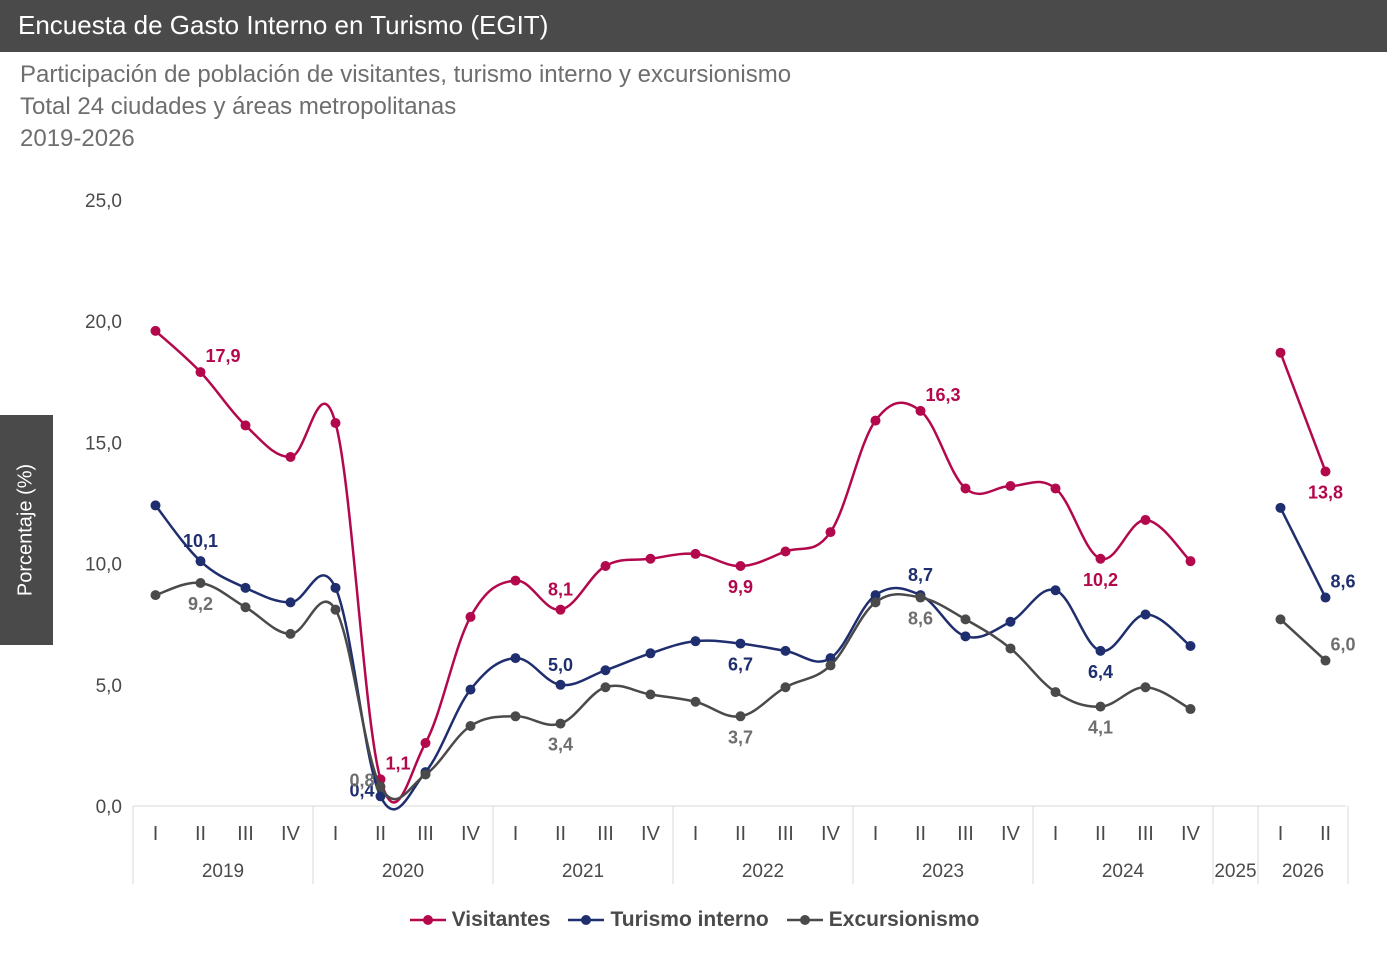 Image resolution: width=1387 pixels, height=977 pixels. I want to click on chart-legend: Visitantes Turismo interno Excursionismo, so click(693, 920).